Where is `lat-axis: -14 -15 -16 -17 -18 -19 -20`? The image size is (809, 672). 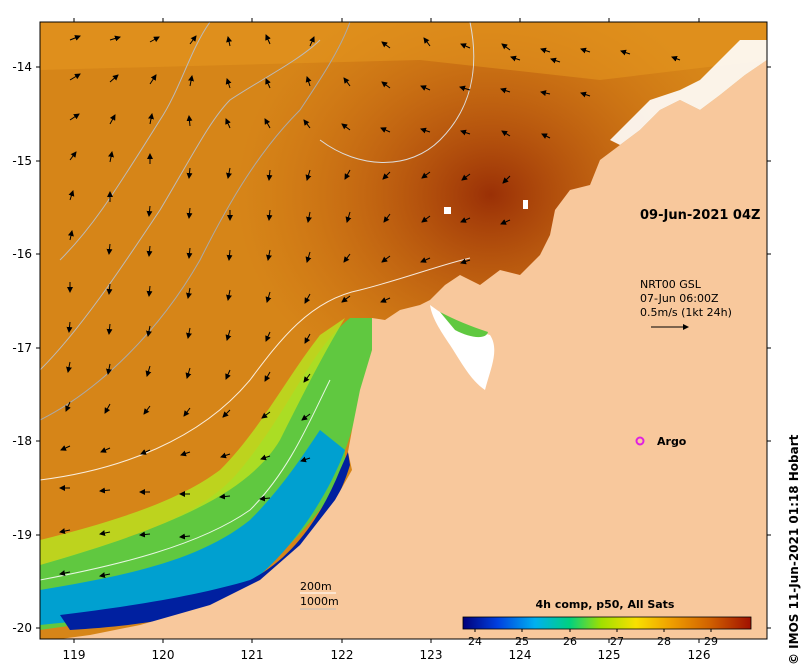 lat-axis: -14 -15 -16 -17 -18 -19 -20 is located at coordinates (22, 347).